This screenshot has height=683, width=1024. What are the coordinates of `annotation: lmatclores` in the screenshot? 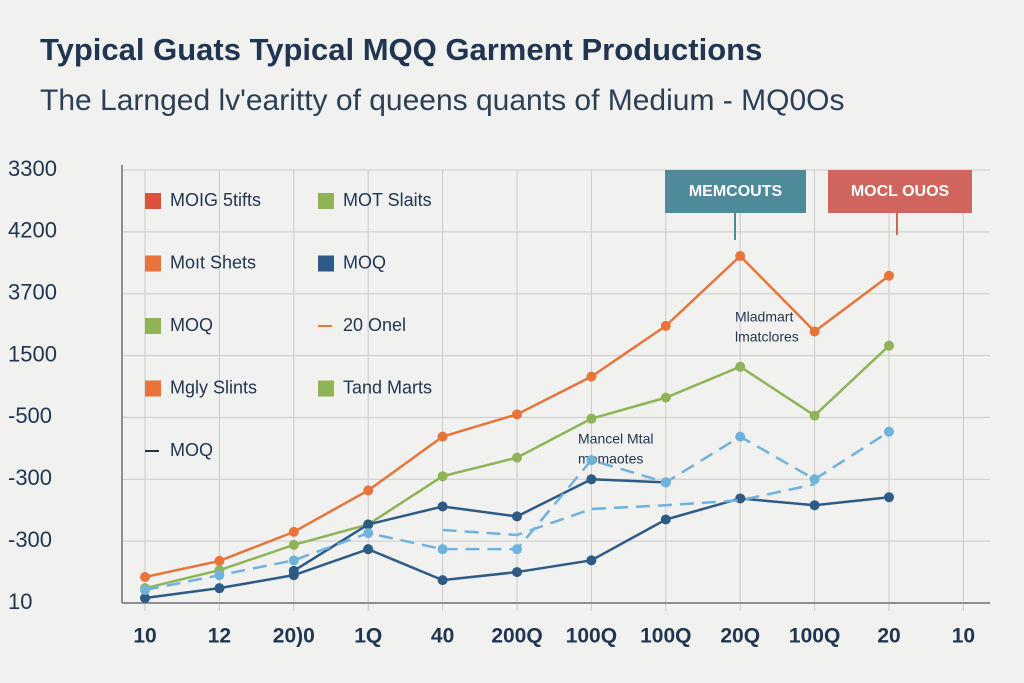 It's located at (767, 337).